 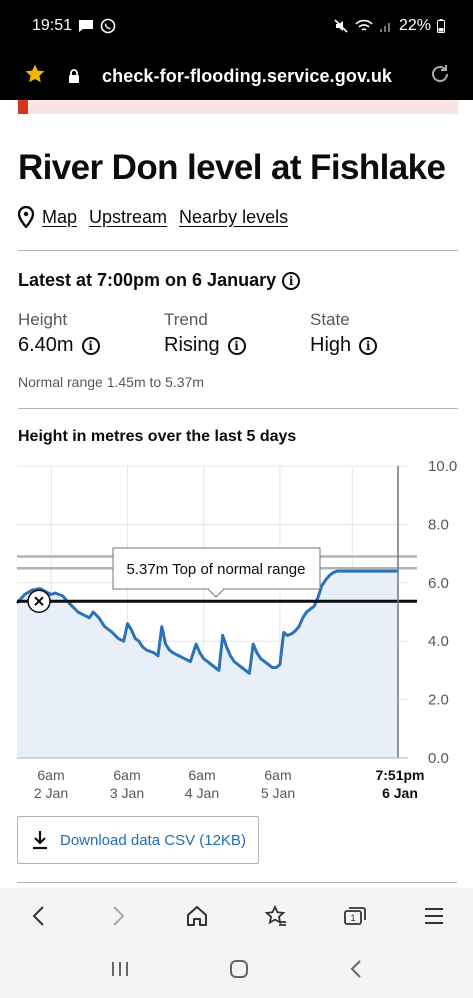 I want to click on x-tick-label: 3 Jan, so click(x=127, y=793).